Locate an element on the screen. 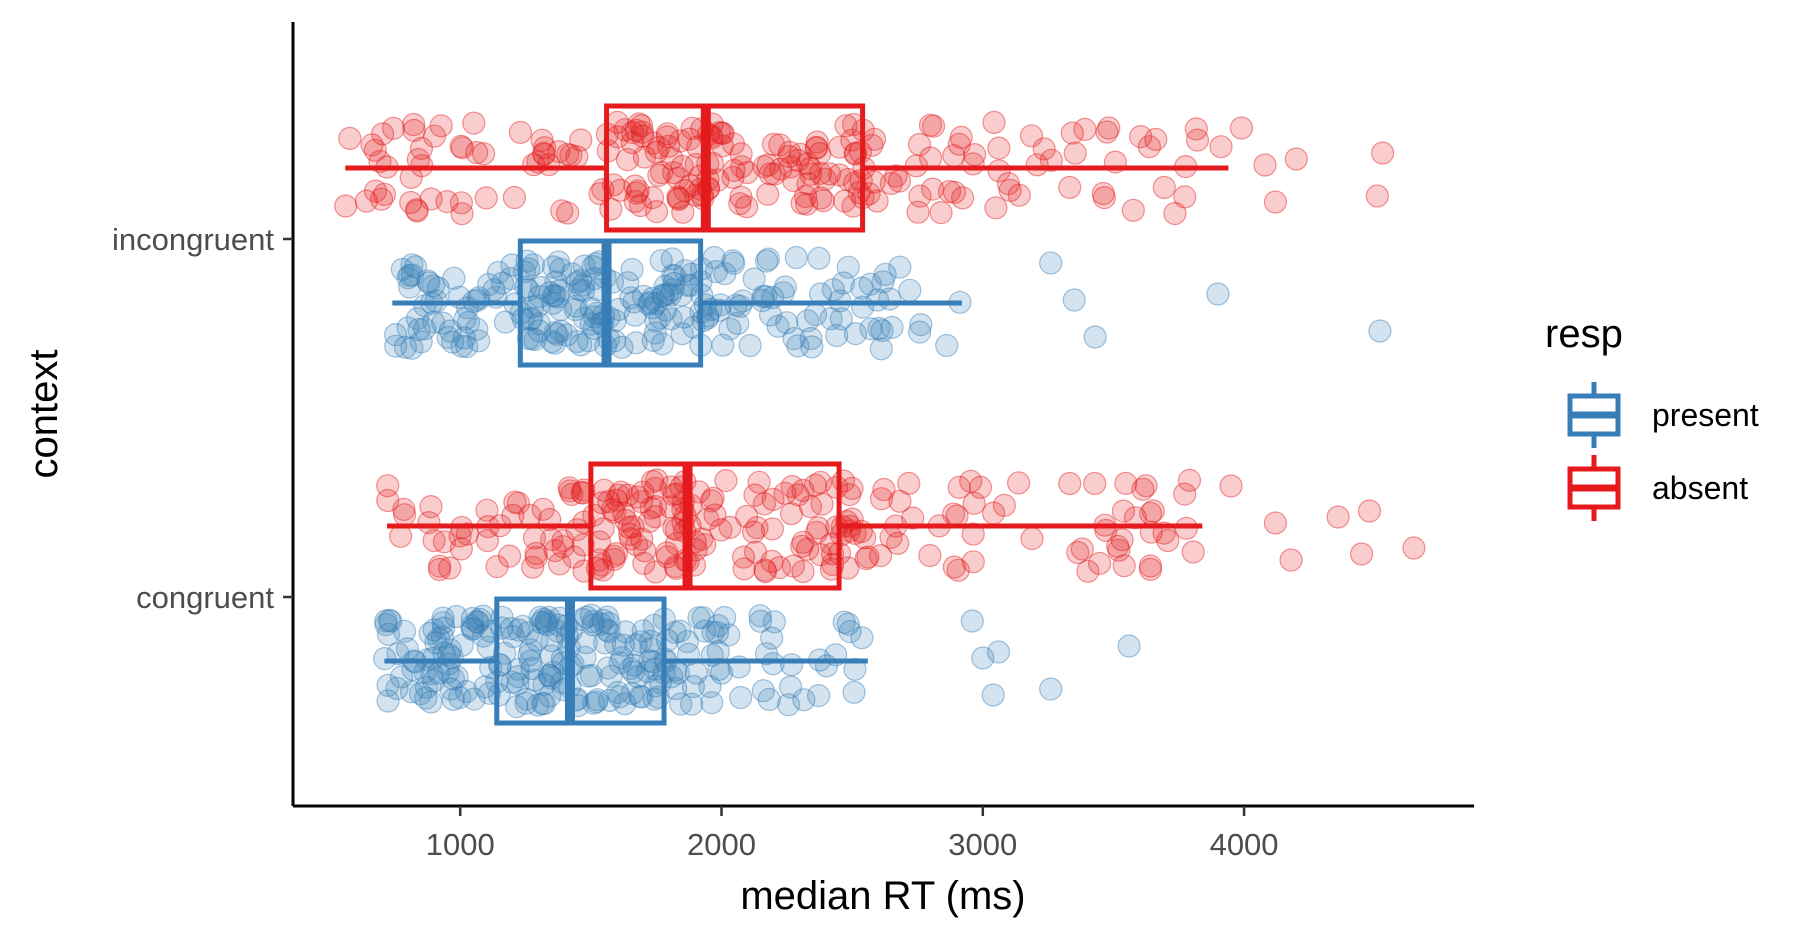  box-iqr is located at coordinates (715, 526).